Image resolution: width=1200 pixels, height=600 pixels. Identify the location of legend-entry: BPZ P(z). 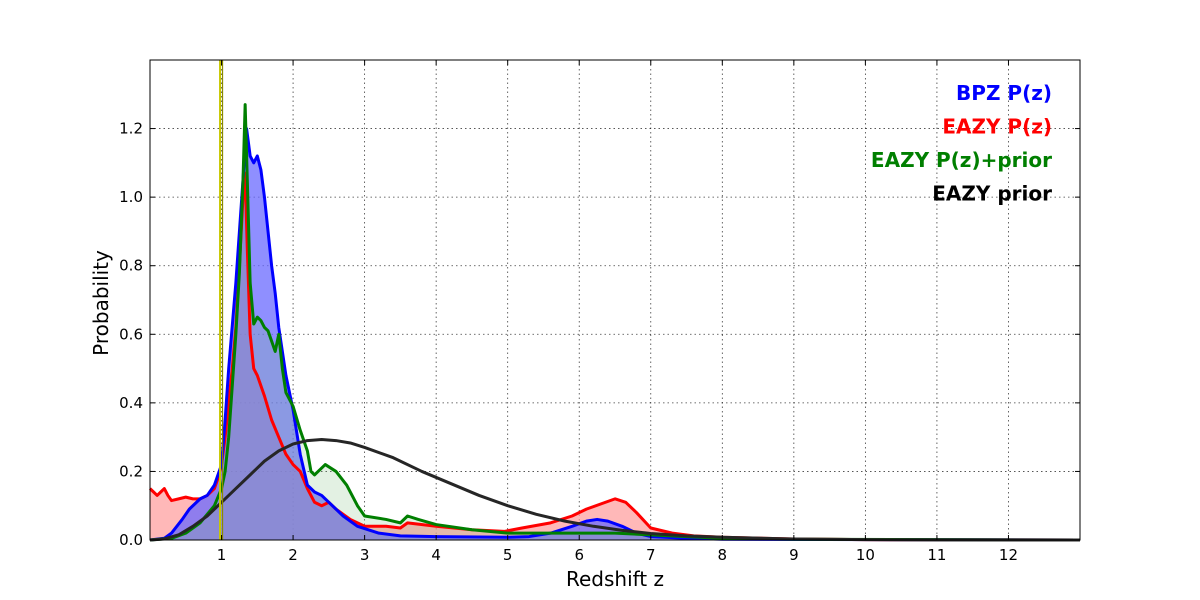
(1004, 93).